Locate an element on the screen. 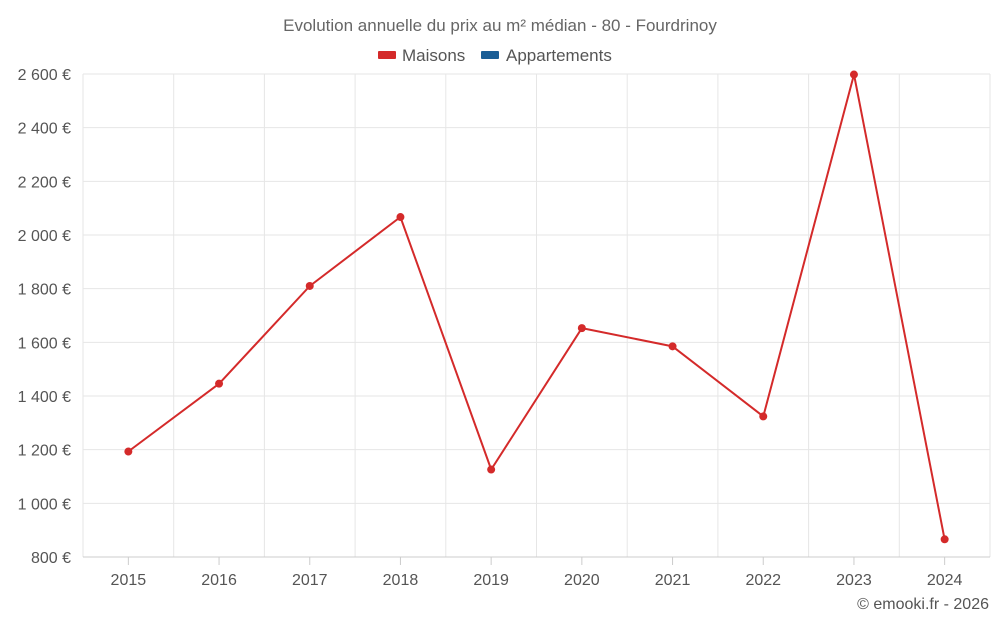  x-tick-label: 2018 is located at coordinates (401, 580).